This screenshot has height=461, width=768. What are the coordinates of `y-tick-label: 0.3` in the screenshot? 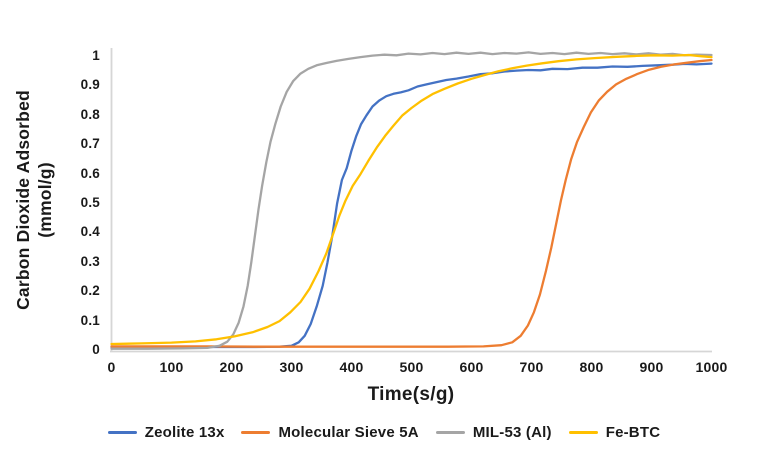 It's located at (90, 261).